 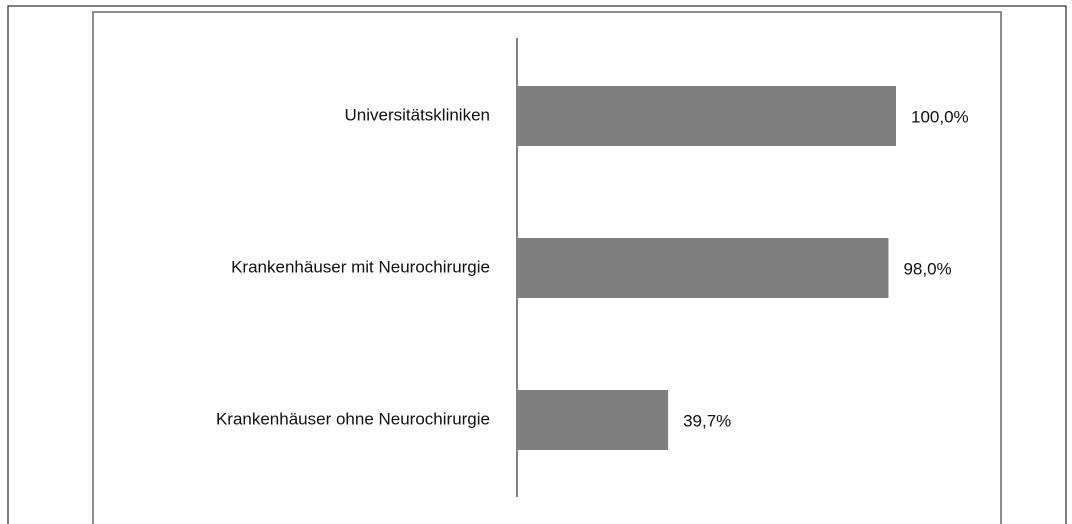 I want to click on value-label: 98,0%, so click(x=927, y=268).